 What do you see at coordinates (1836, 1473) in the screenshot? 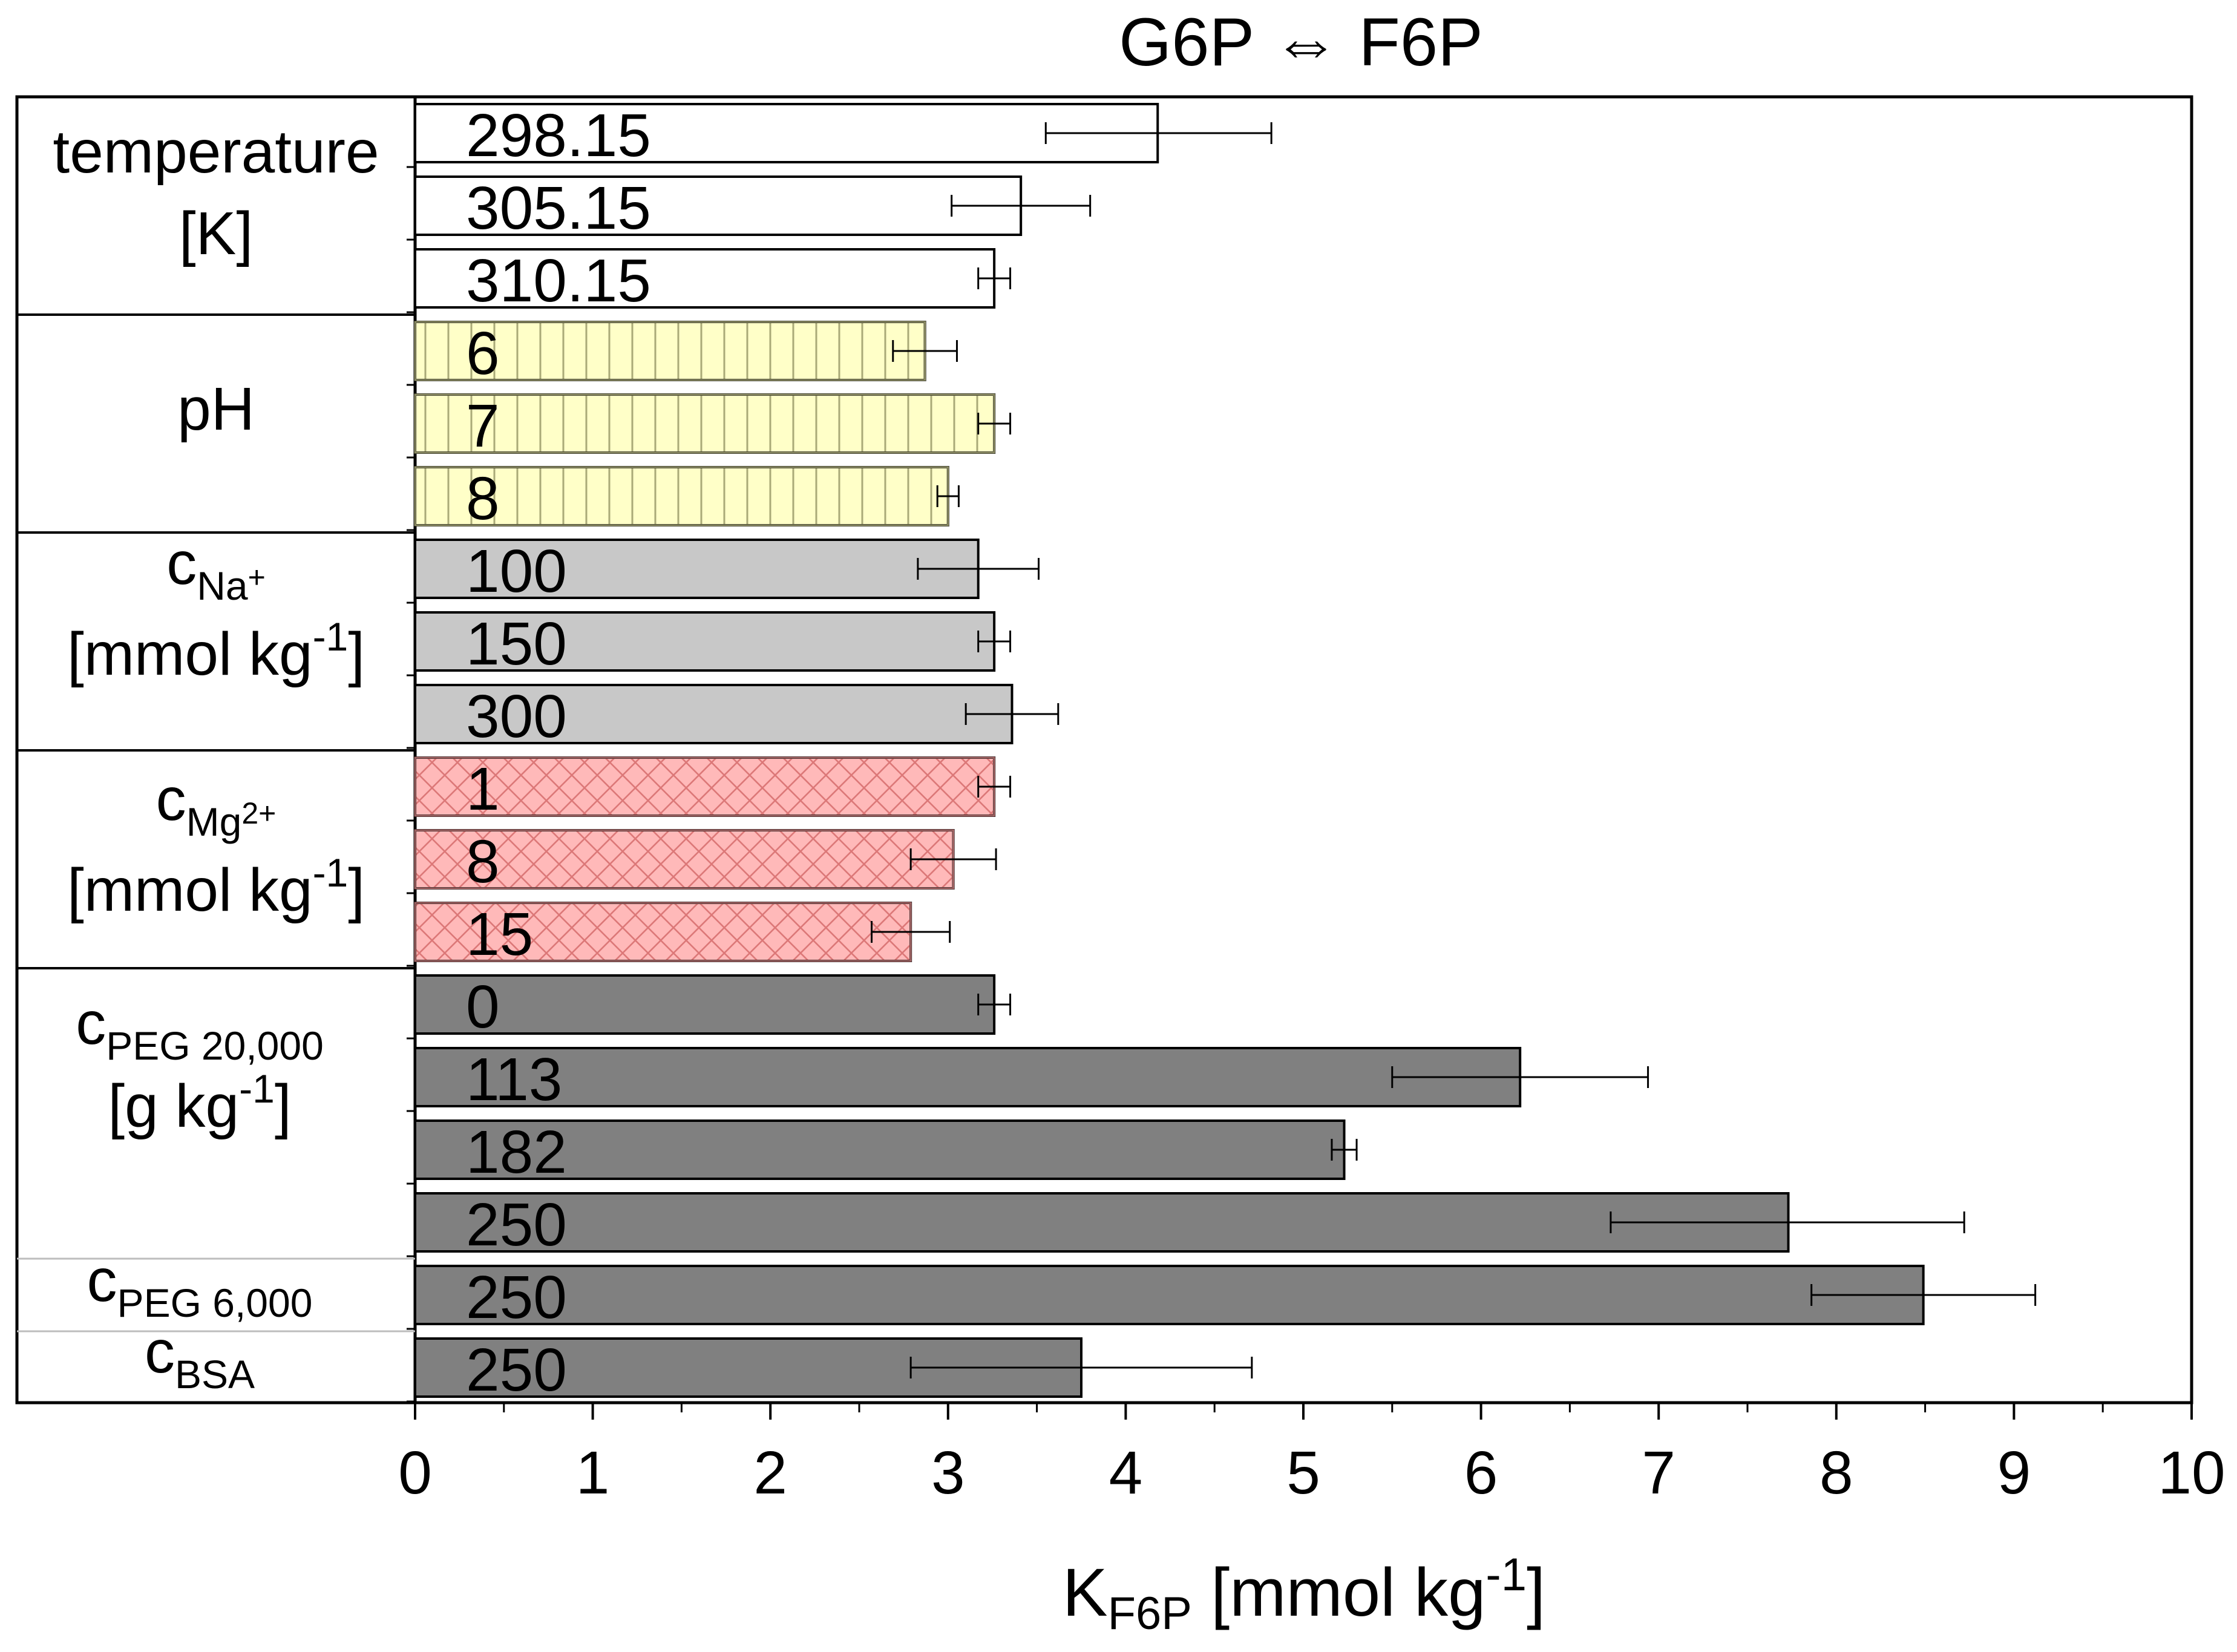
I see `x-tick-label: 8` at bounding box center [1836, 1473].